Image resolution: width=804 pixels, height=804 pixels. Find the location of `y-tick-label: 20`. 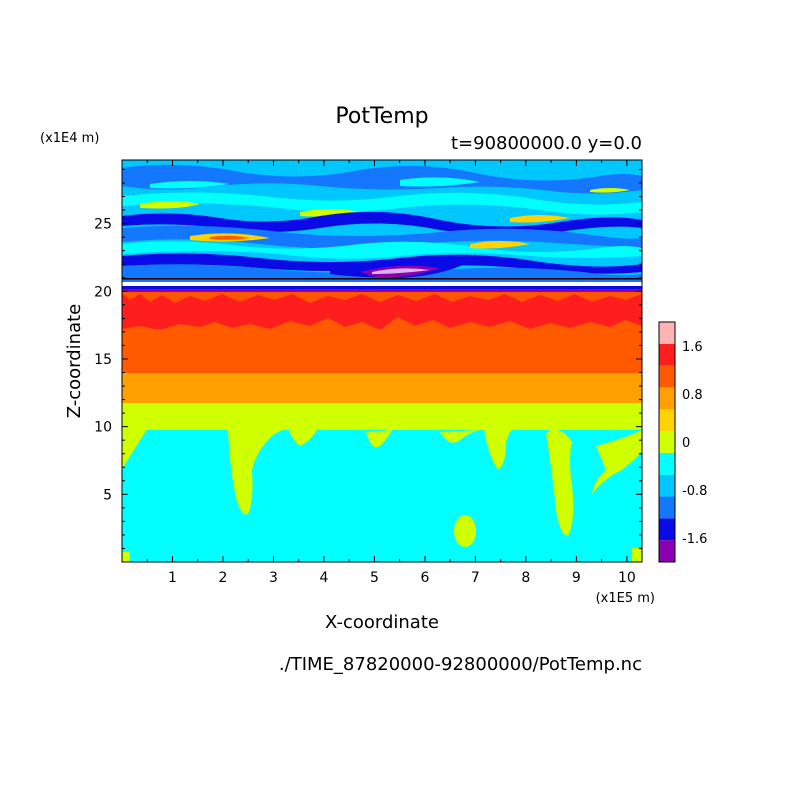

y-tick-label: 20 is located at coordinates (103, 292).